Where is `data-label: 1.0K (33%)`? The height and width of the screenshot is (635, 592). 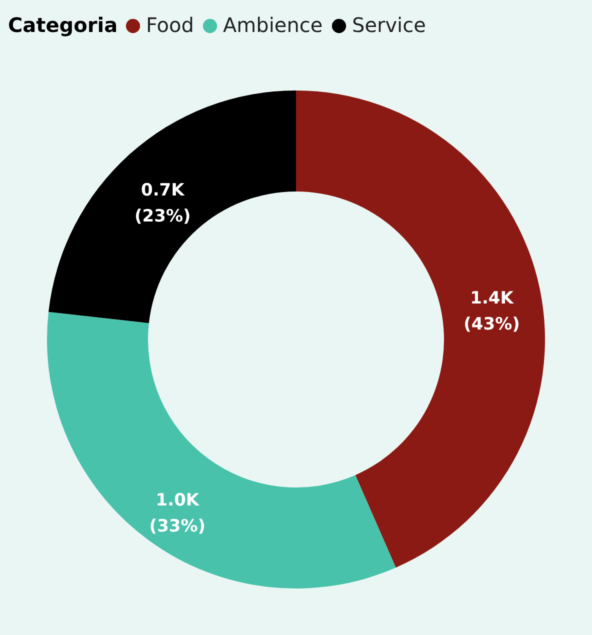
data-label: 1.0K (33%) is located at coordinates (177, 513).